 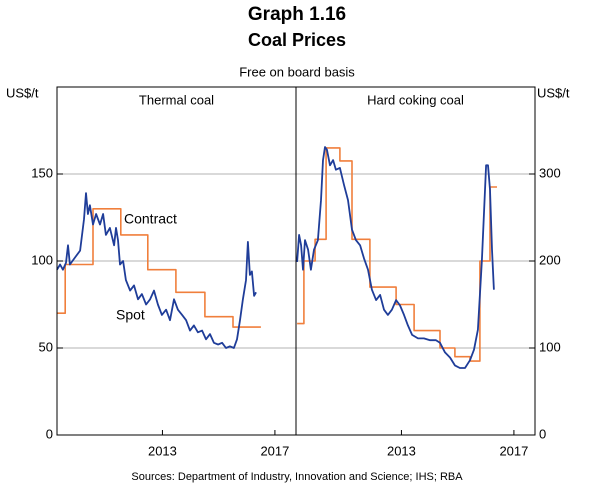 What do you see at coordinates (550, 172) in the screenshot?
I see `y-tick-label: 300` at bounding box center [550, 172].